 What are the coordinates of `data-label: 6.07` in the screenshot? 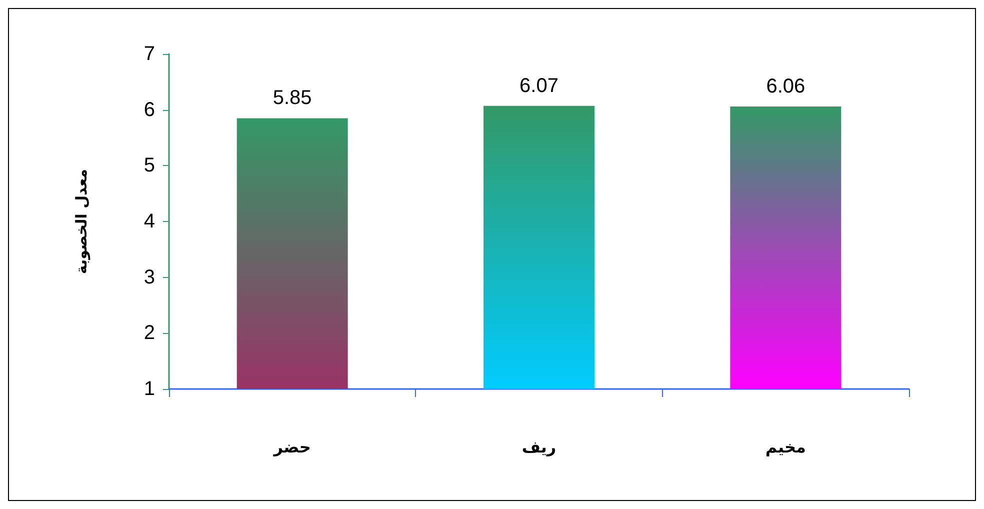 It's located at (539, 85).